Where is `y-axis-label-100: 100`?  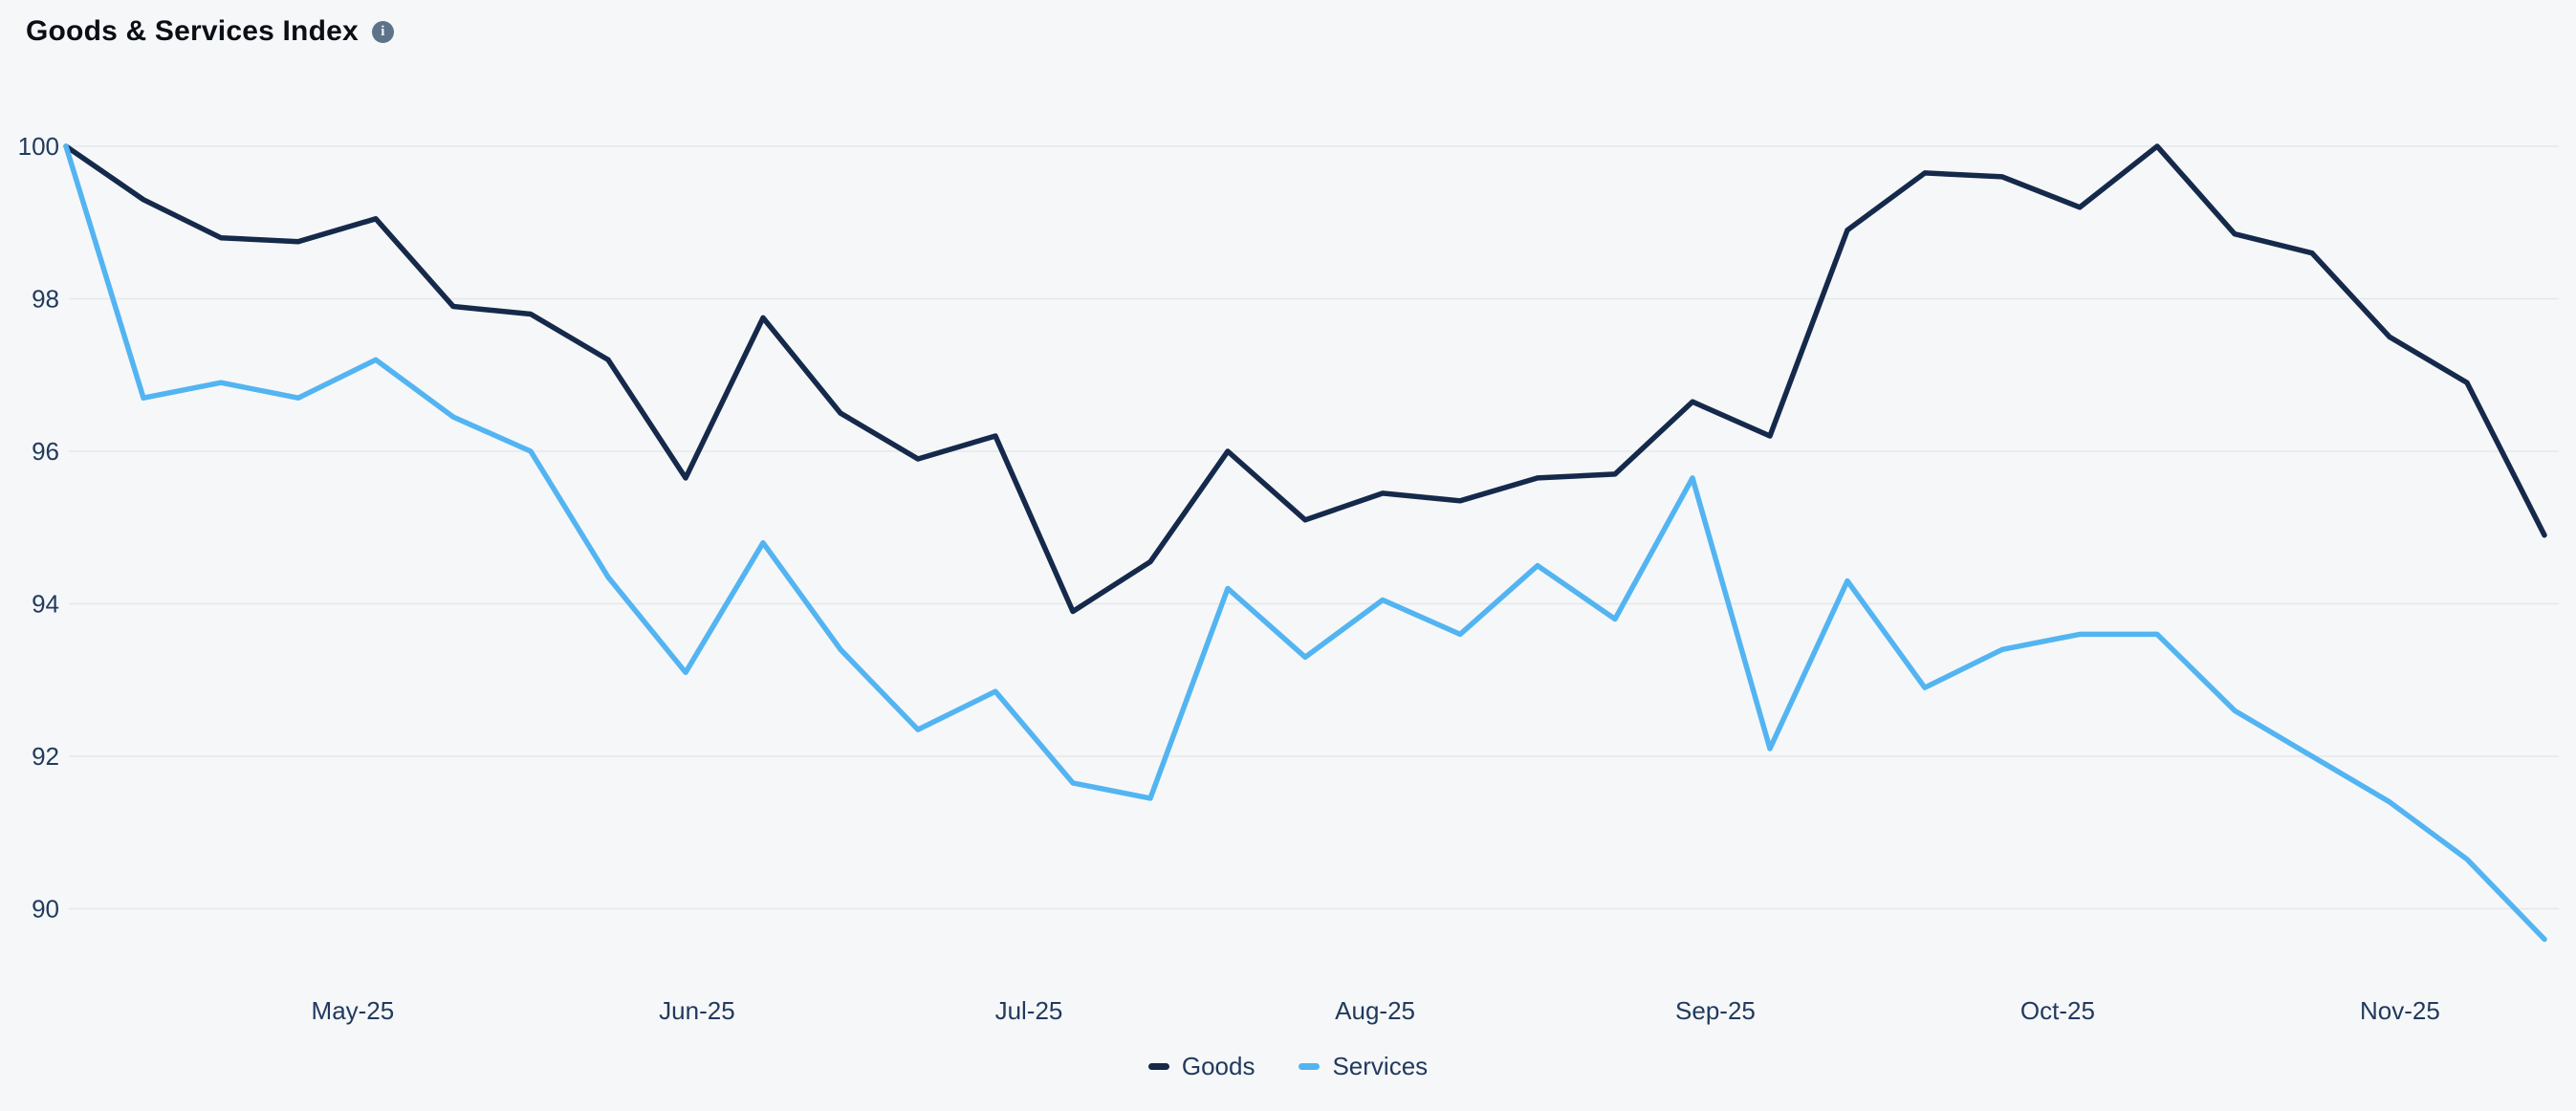 y-axis-label-100: 100 is located at coordinates (38, 146).